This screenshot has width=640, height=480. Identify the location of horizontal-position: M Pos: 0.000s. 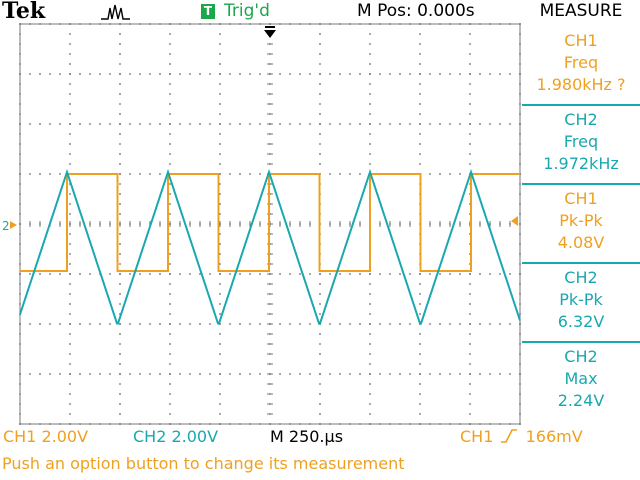
(416, 11).